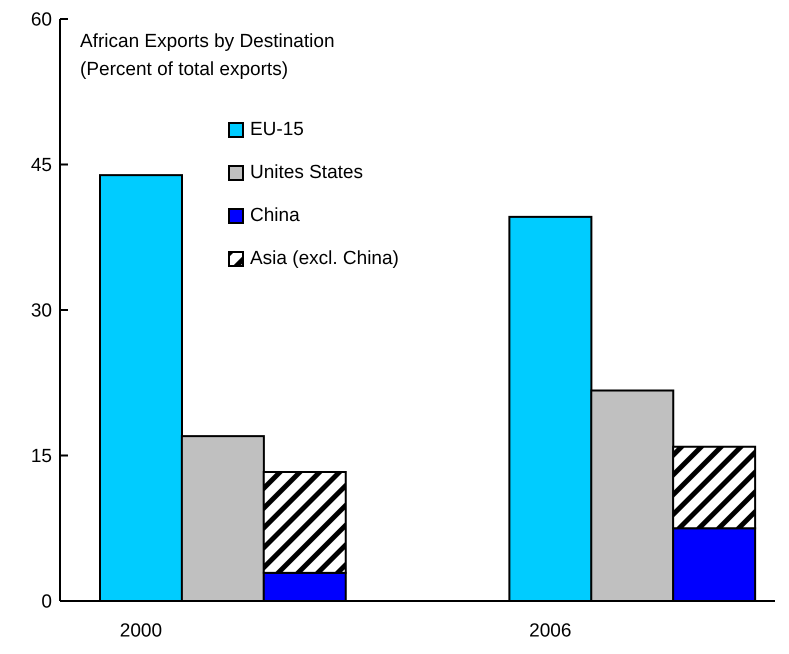  Describe the element at coordinates (141, 631) in the screenshot. I see `x-tick-label: 2000` at that location.